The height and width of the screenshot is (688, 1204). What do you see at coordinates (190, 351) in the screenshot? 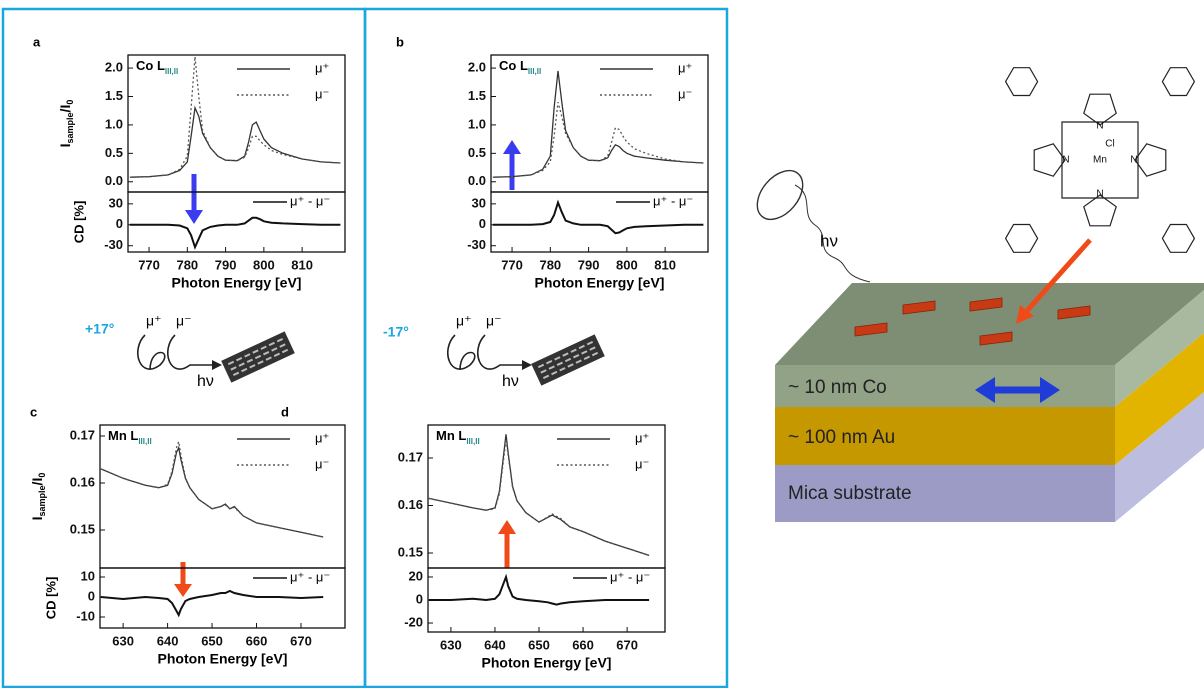
I see `inset: +17° μ⁺ μ⁻ hν` at bounding box center [190, 351].